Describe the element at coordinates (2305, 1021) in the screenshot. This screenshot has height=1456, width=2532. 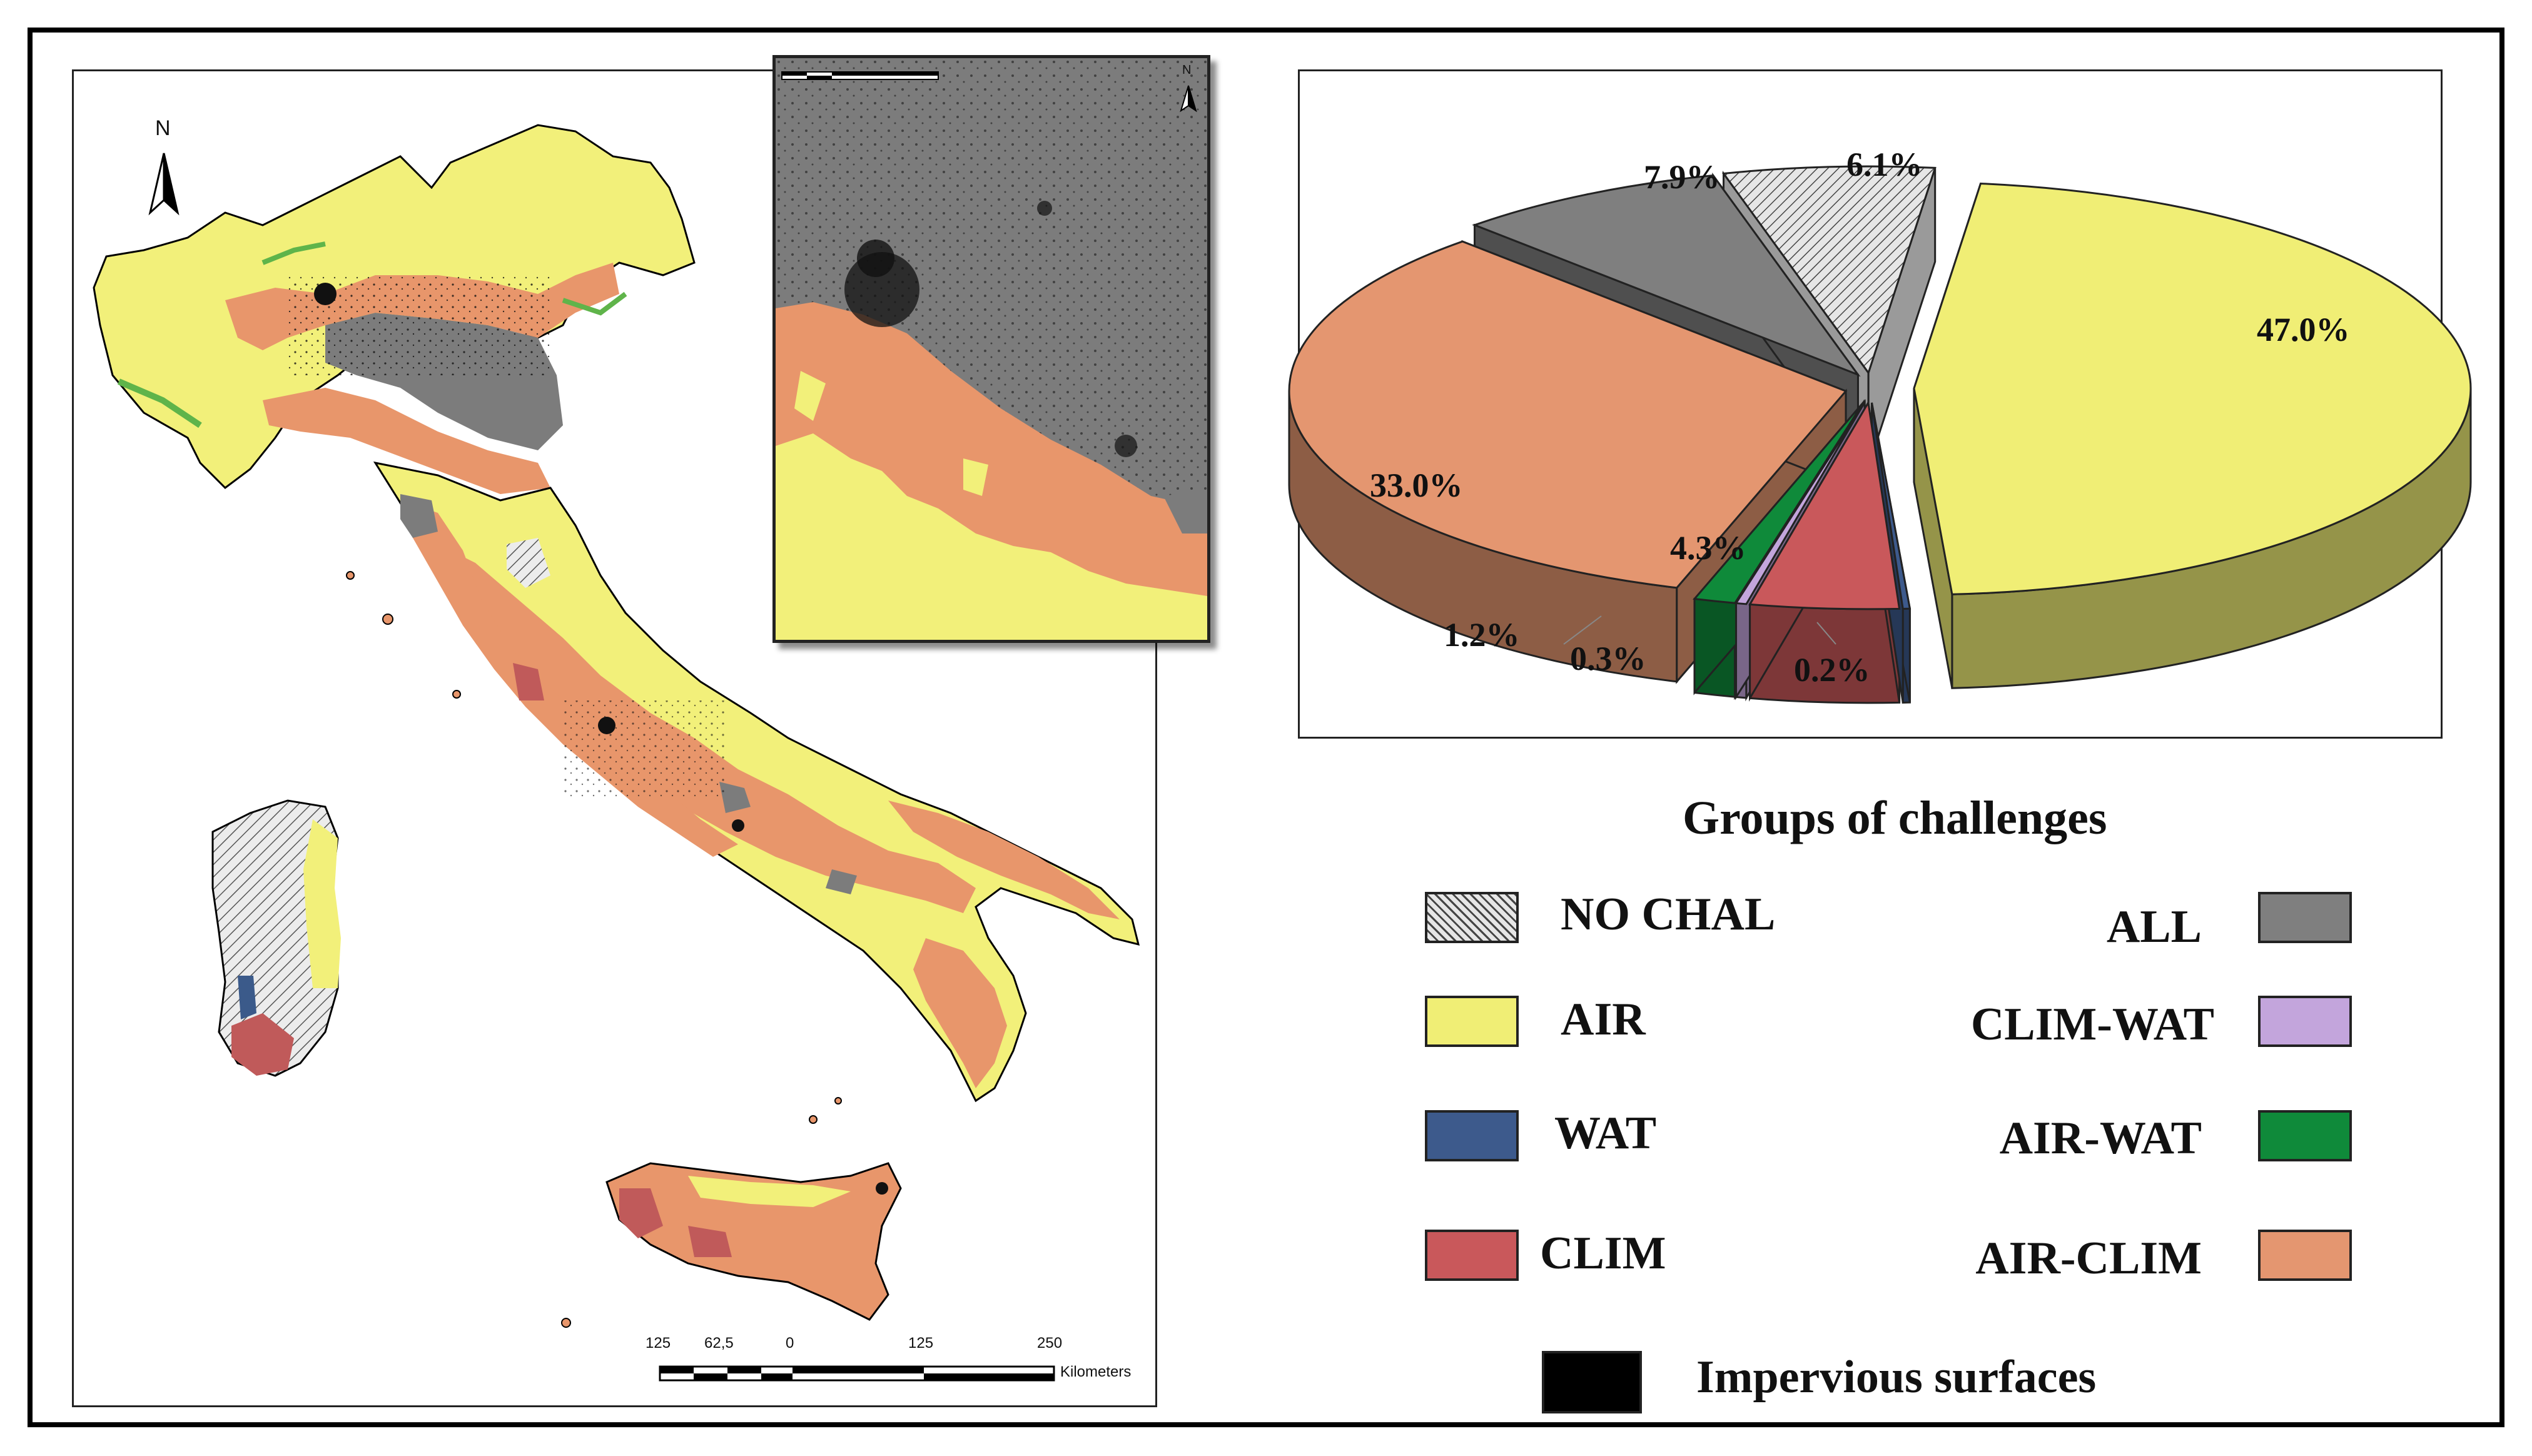
I see `legend-swatch-clim-wat` at that location.